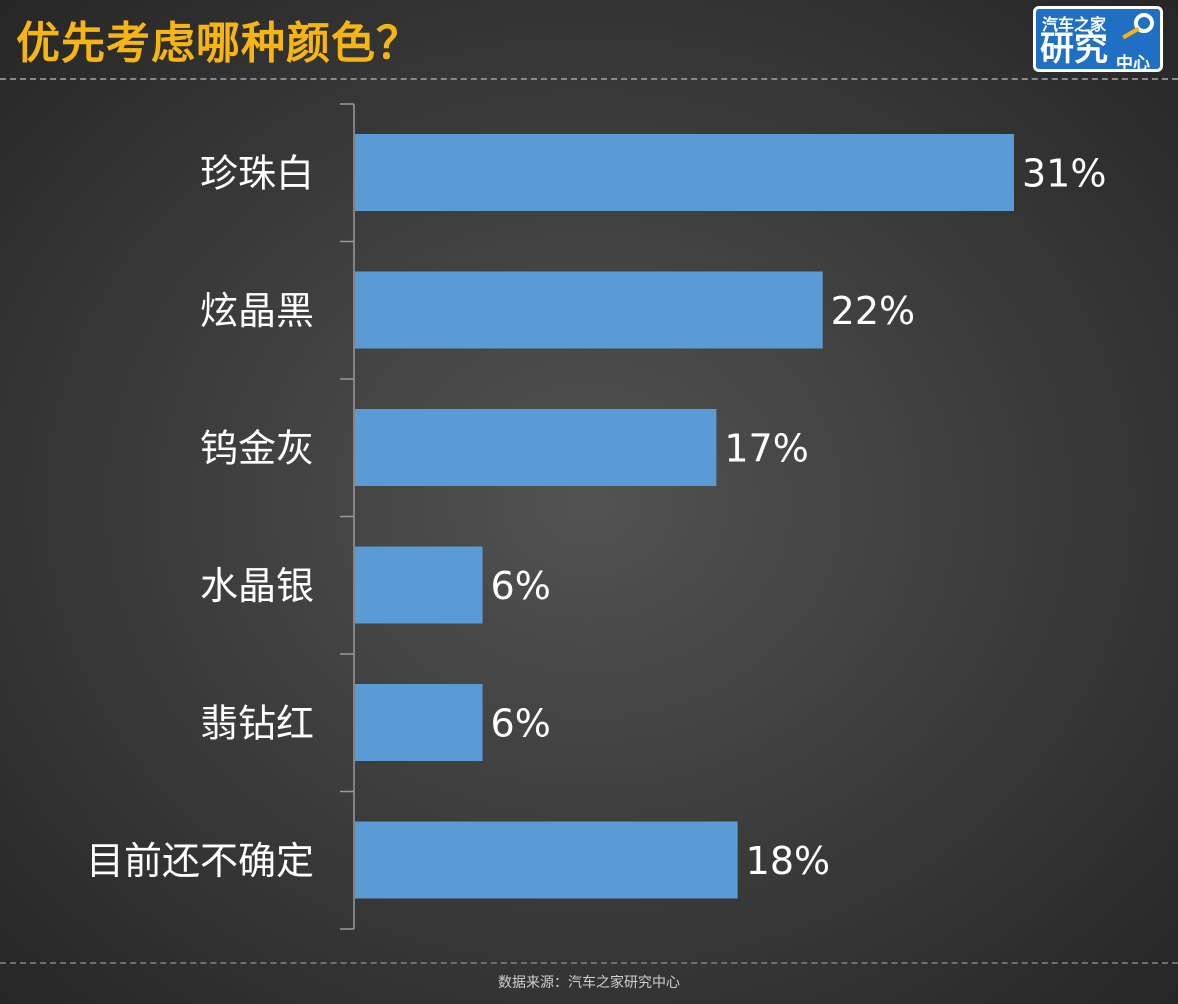 The height and width of the screenshot is (1004, 1178). I want to click on data-label: 17%, so click(766, 449).